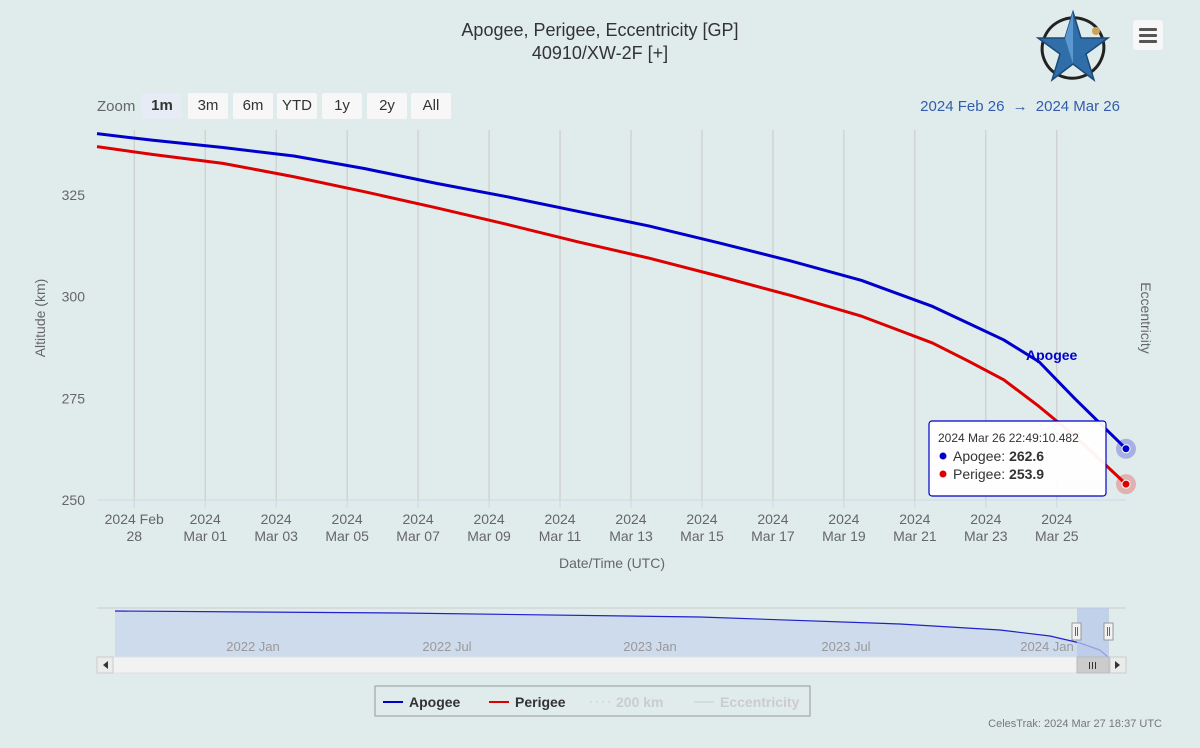 This screenshot has height=748, width=1200. What do you see at coordinates (600, 30) in the screenshot?
I see `chart-title: Apogee, Perigee, Eccentricity [GP]` at bounding box center [600, 30].